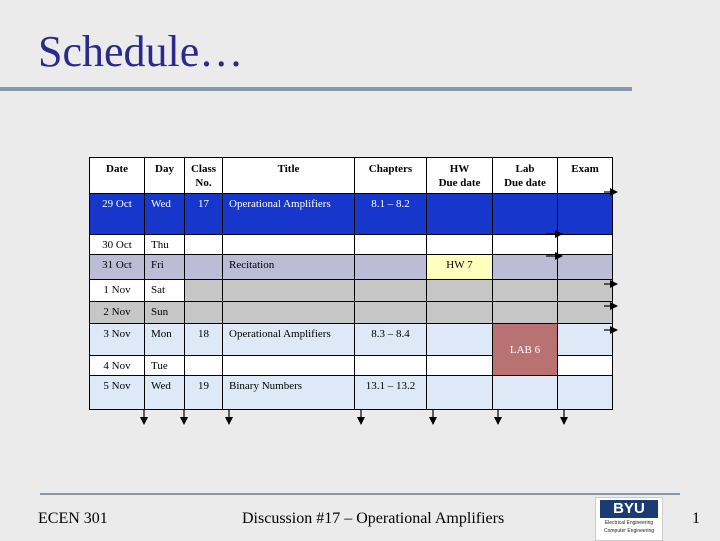 The width and height of the screenshot is (720, 541). What do you see at coordinates (117, 244) in the screenshot?
I see `cell-date: 30 Oct` at bounding box center [117, 244].